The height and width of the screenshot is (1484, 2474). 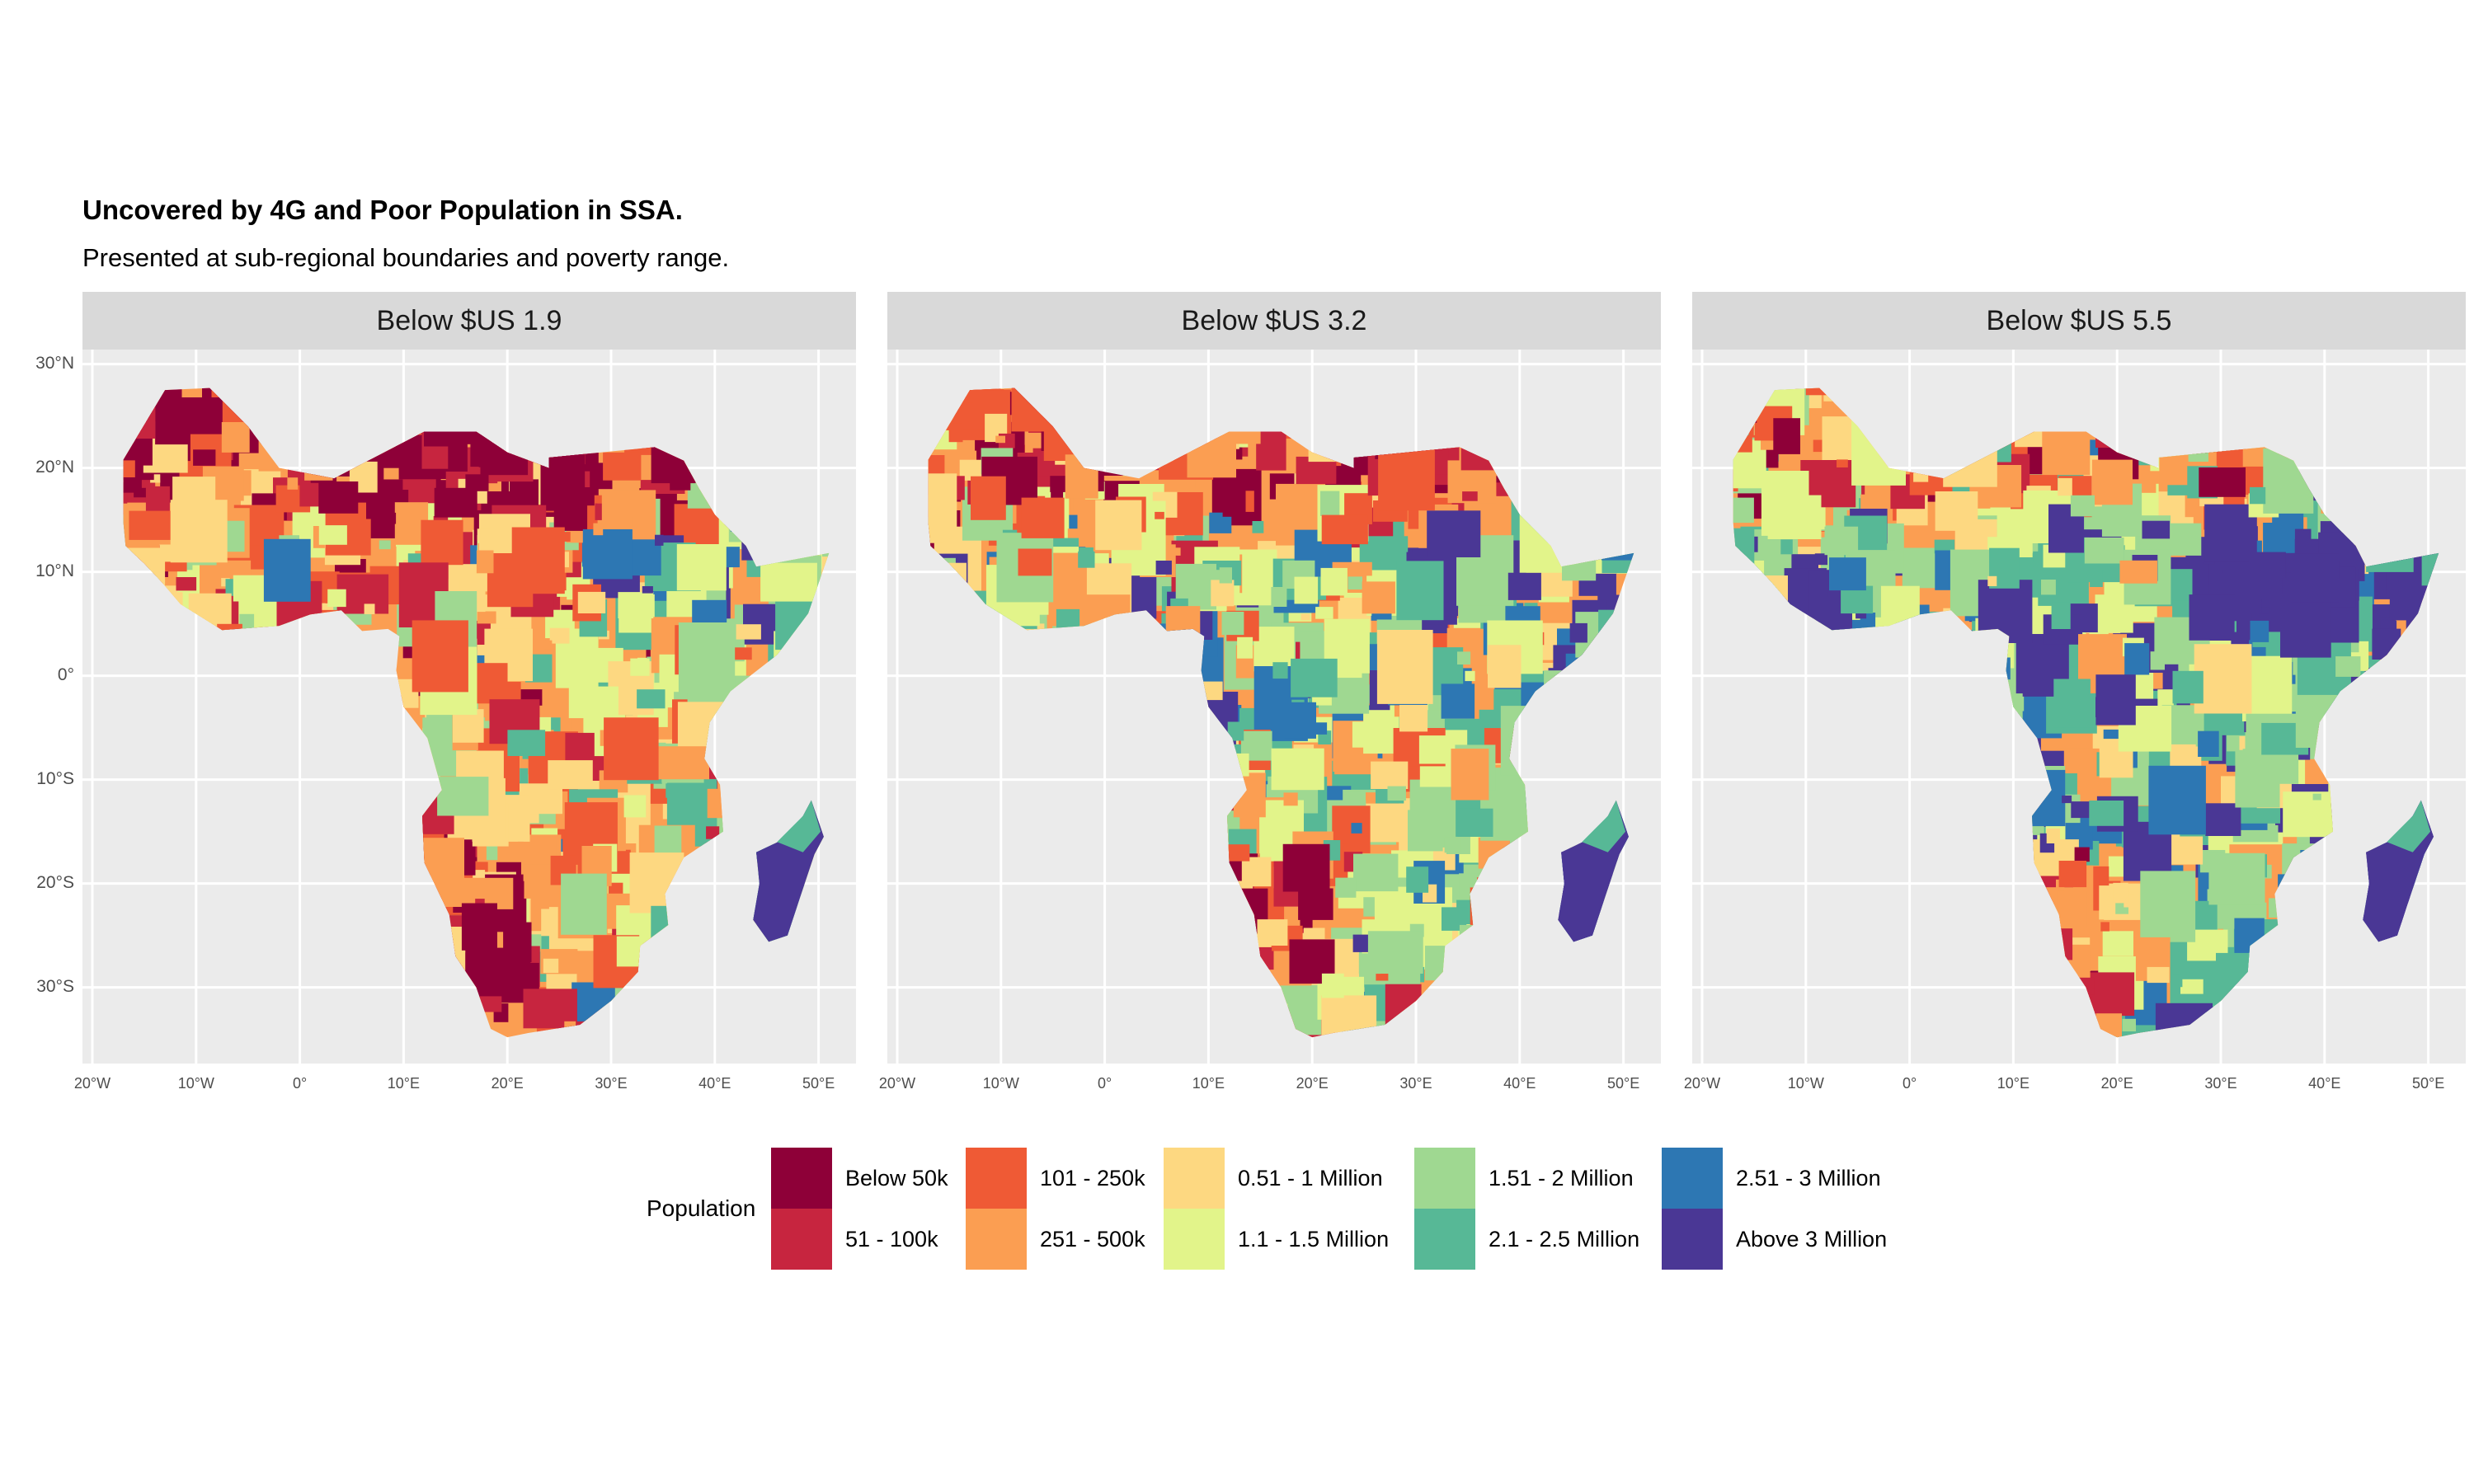 What do you see at coordinates (1702, 1083) in the screenshot?
I see `x-axis-tick-label: 20°W` at bounding box center [1702, 1083].